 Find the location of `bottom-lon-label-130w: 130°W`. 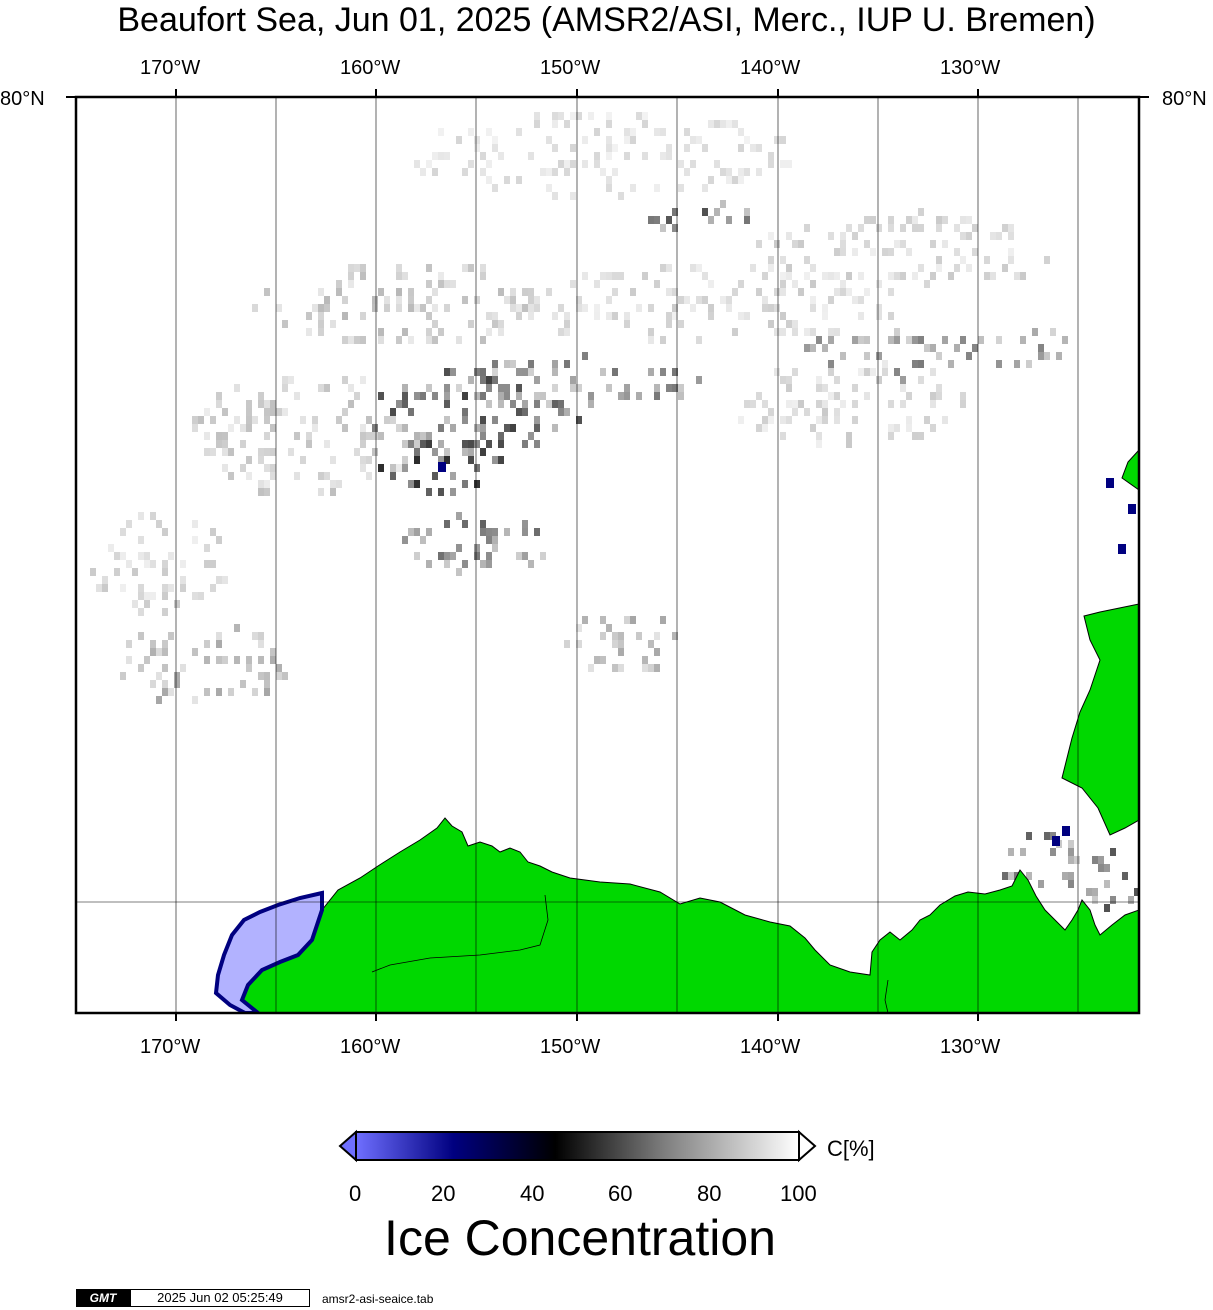

bottom-lon-label-130w: 130°W is located at coordinates (970, 1047).